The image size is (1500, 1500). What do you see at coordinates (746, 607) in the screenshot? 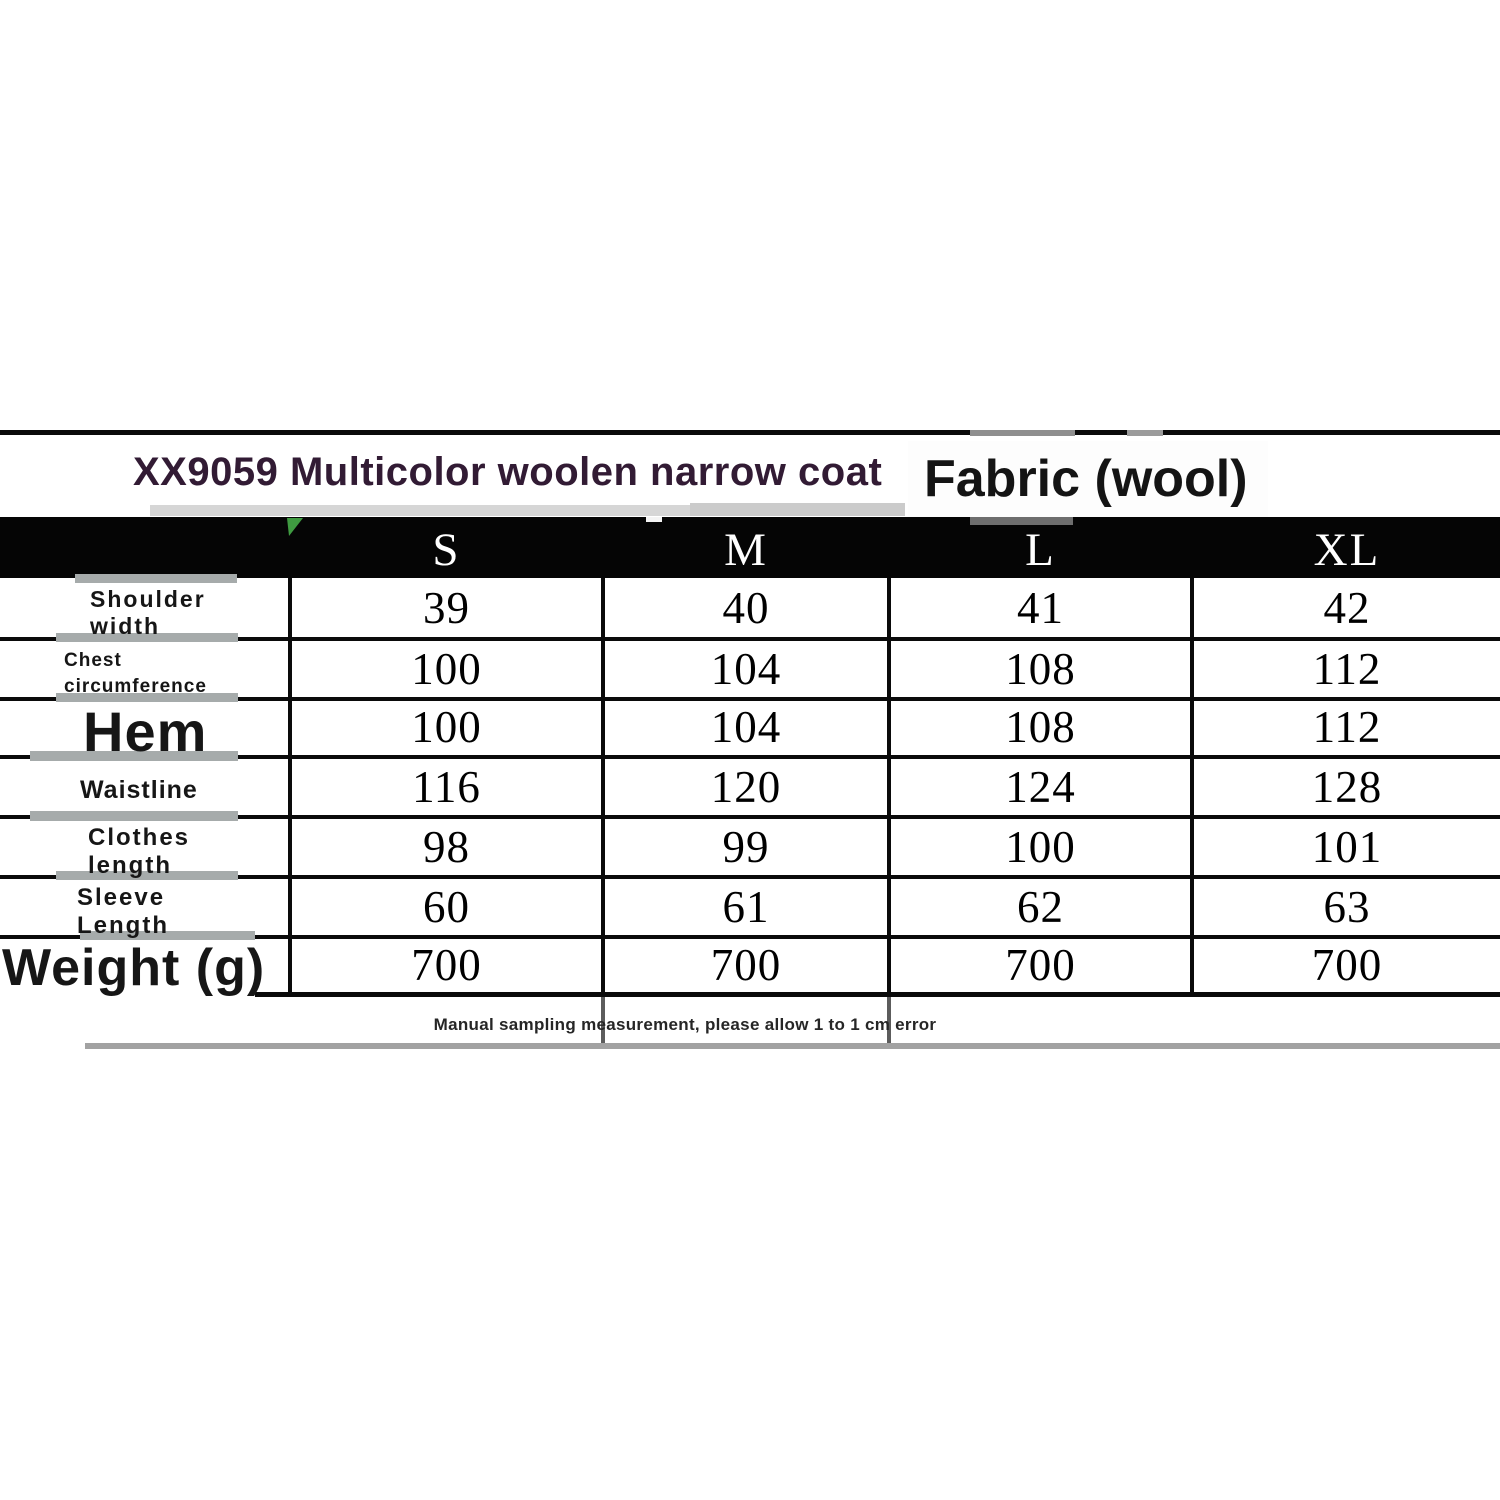
I see `cell-shoulder-m: 40` at bounding box center [746, 607].